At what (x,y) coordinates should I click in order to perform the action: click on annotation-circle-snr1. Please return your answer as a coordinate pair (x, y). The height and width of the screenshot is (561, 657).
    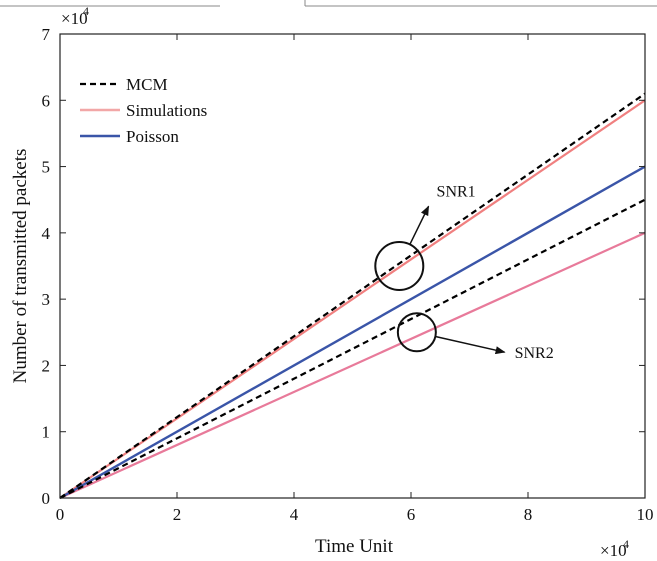
    Looking at the image, I should click on (399, 266).